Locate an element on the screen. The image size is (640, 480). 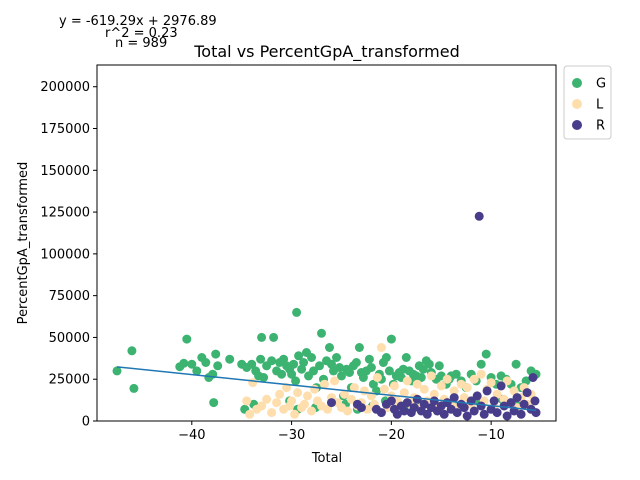
y-tick-label: 50000 is located at coordinates (69, 338).